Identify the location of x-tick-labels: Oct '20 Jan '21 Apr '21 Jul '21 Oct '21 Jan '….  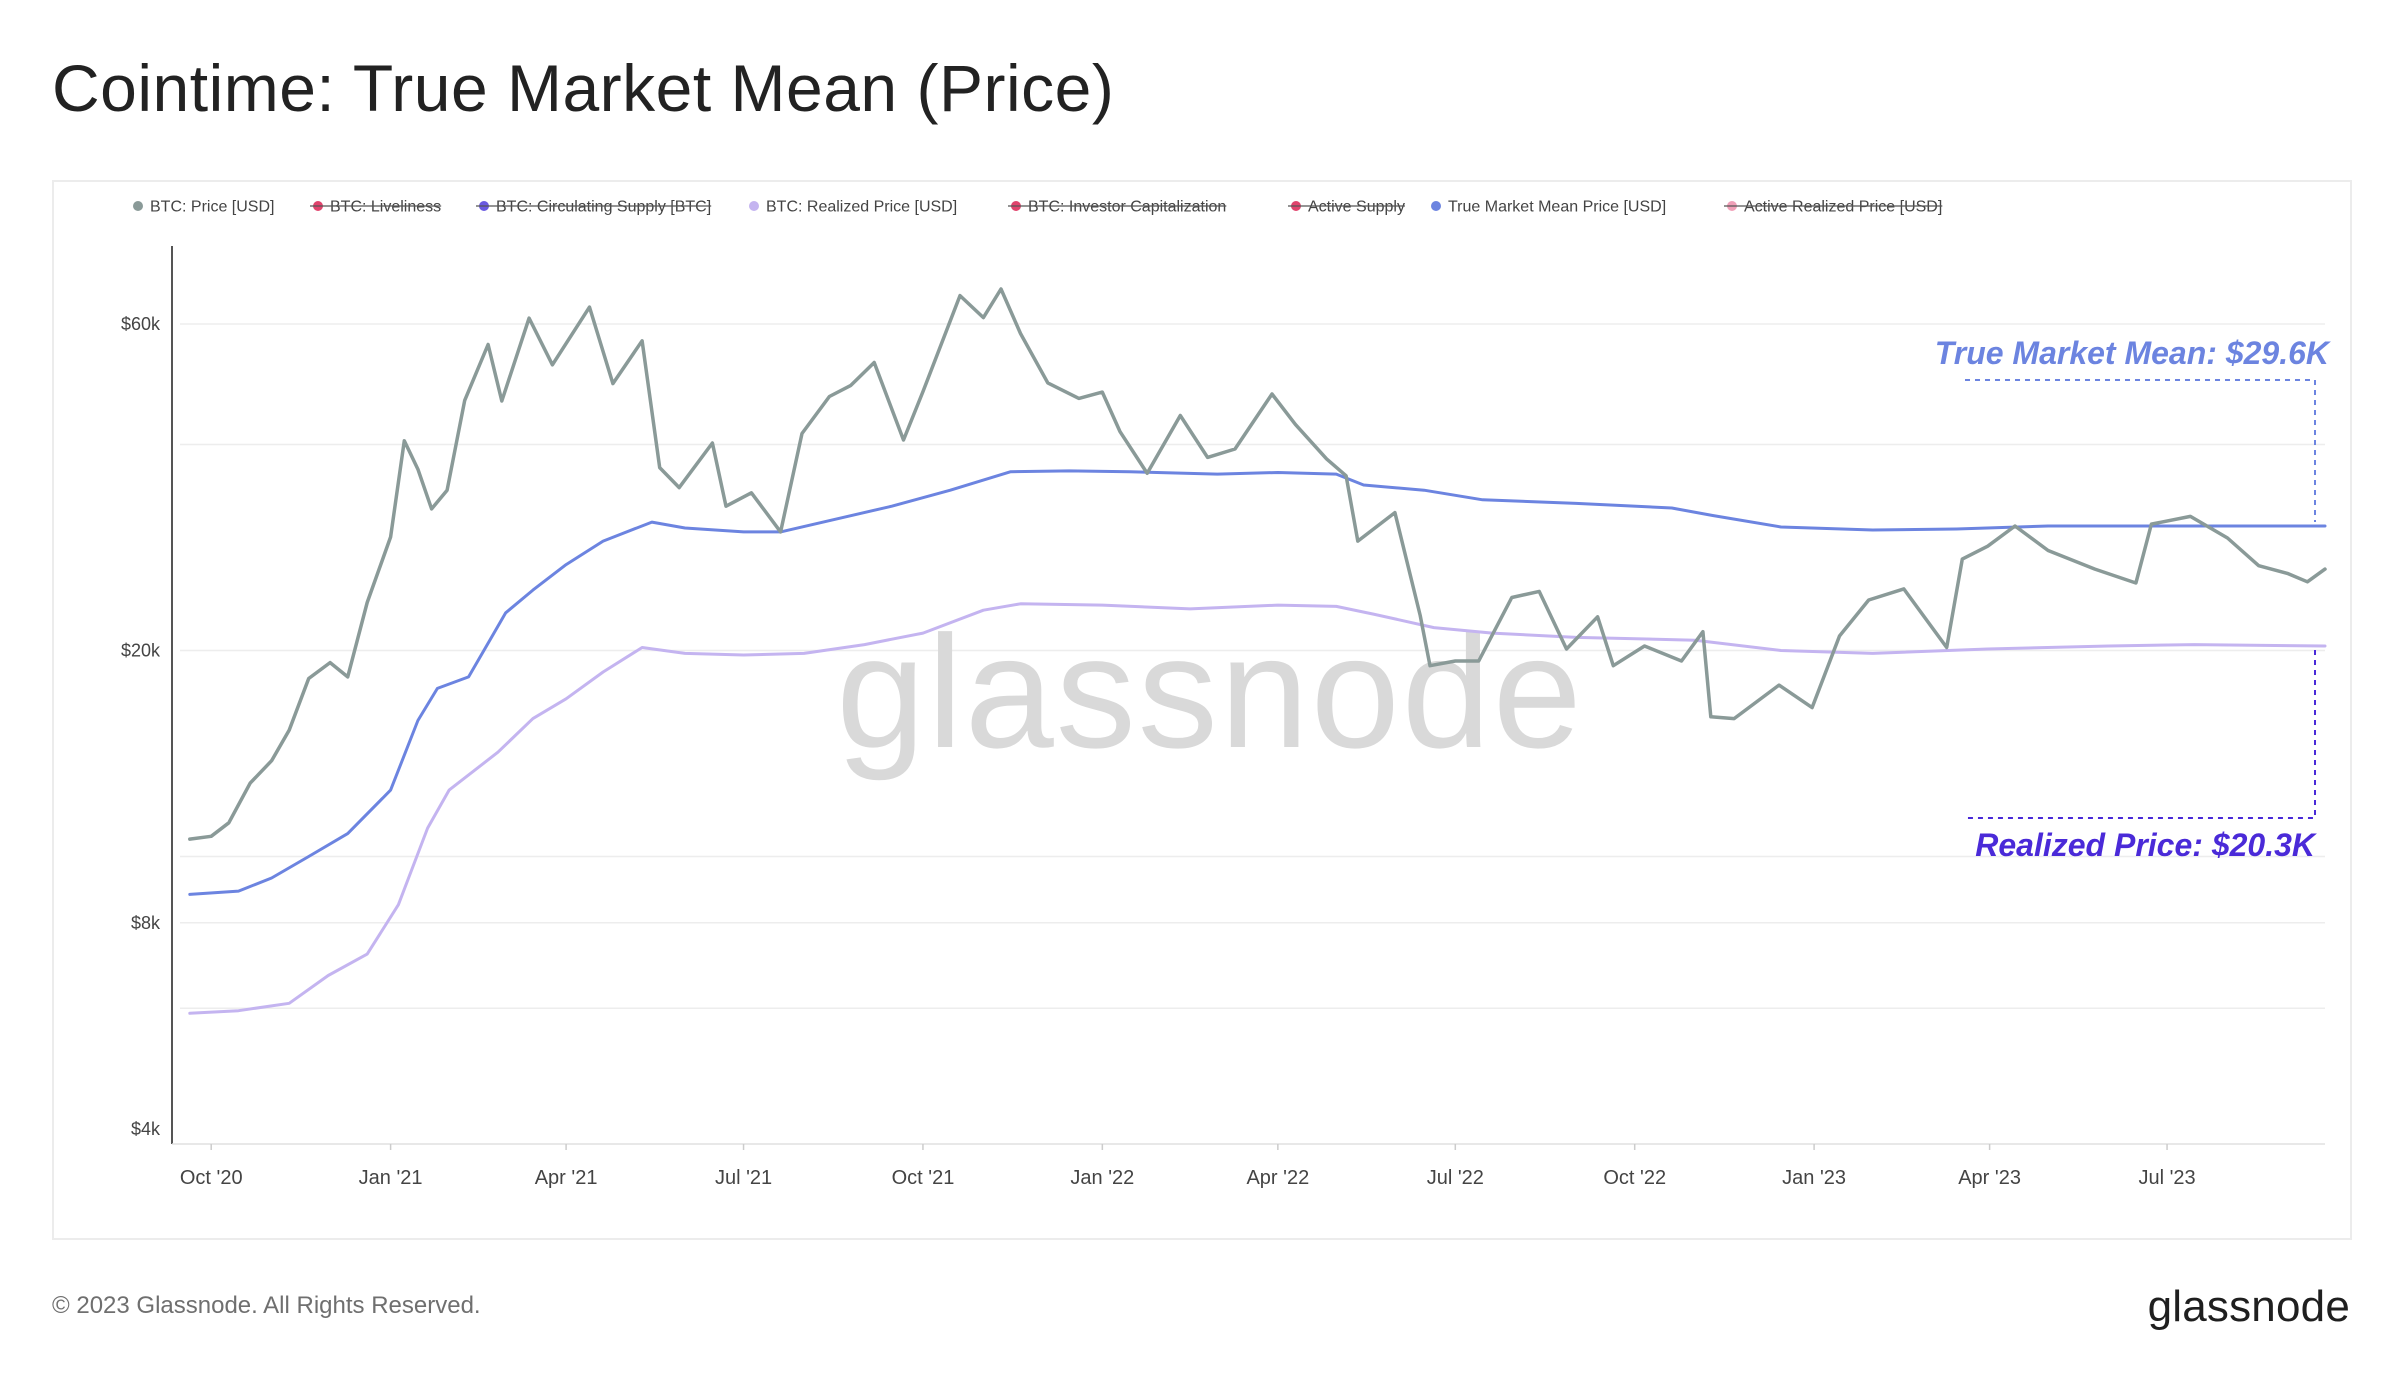
(1188, 1166).